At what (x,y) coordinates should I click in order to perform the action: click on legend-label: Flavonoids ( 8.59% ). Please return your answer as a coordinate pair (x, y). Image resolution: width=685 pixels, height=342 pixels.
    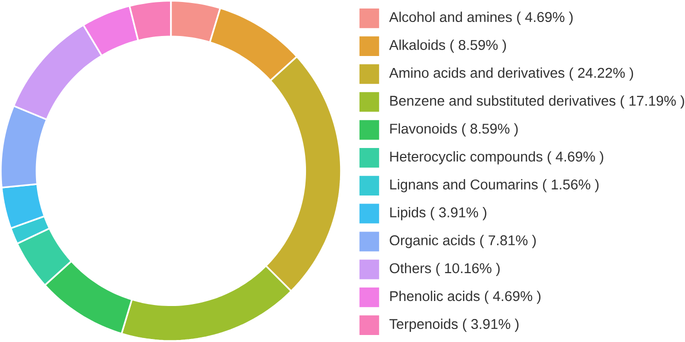
    Looking at the image, I should click on (454, 130).